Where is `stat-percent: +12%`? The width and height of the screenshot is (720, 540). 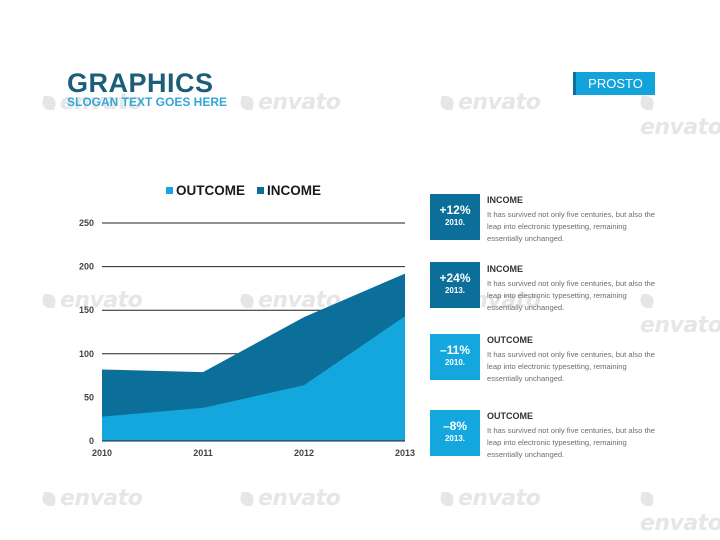 stat-percent: +12% is located at coordinates (455, 210).